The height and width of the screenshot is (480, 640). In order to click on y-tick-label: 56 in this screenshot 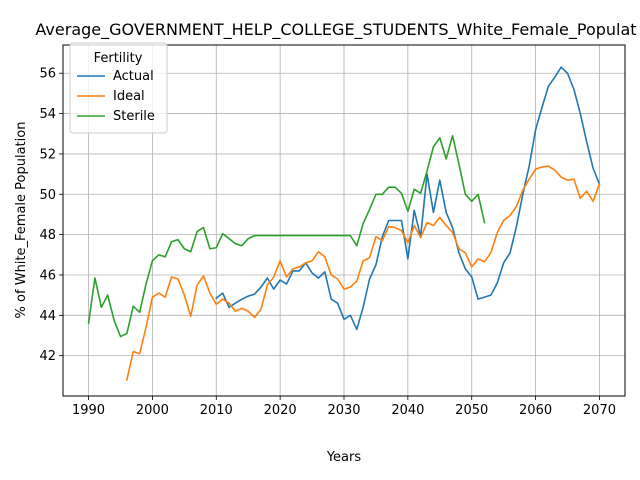, I will do `click(47, 74)`.